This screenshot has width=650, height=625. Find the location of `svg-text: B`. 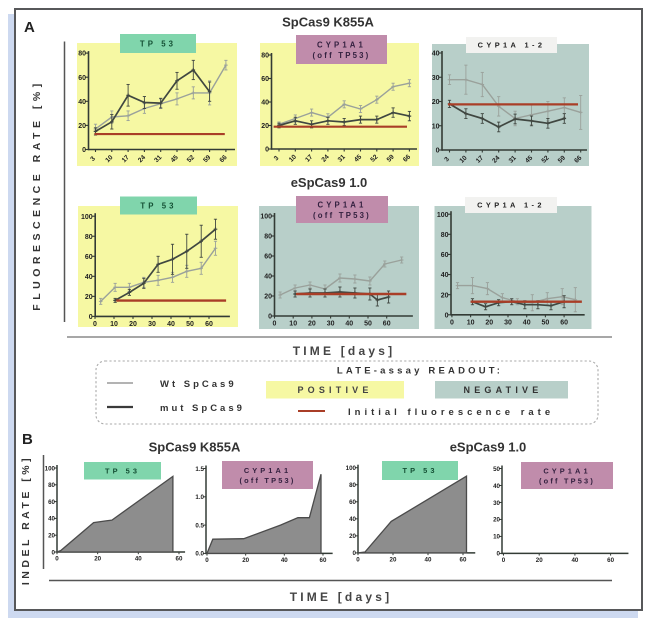

svg-text: B is located at coordinates (27, 439).